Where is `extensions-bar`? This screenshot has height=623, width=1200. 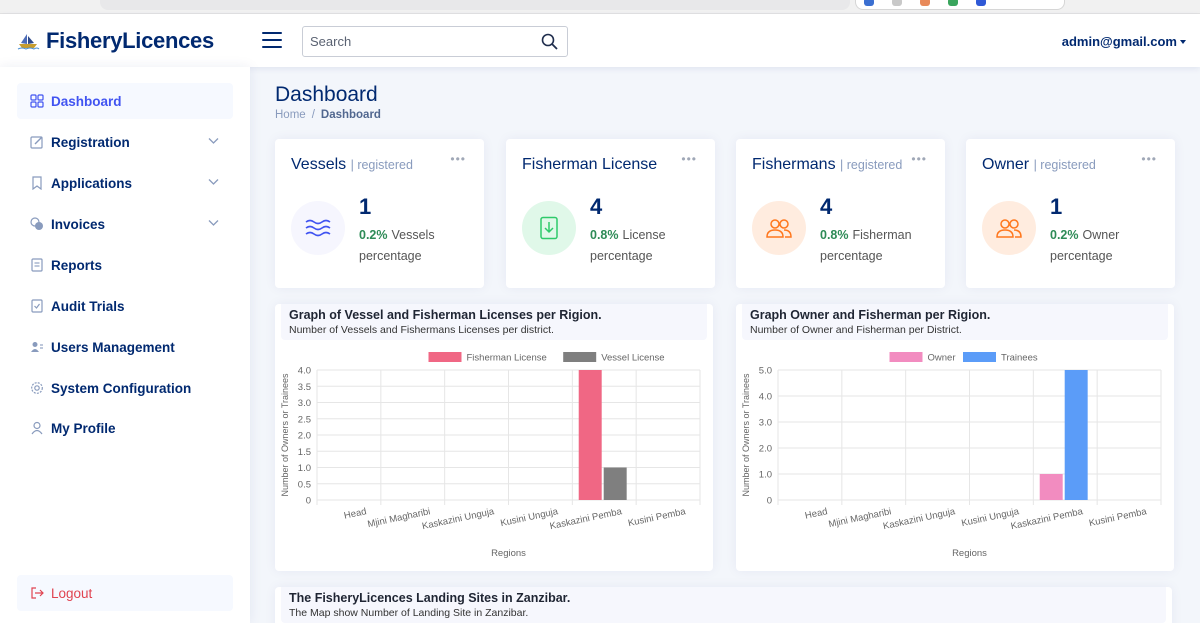
extensions-bar is located at coordinates (960, 5).